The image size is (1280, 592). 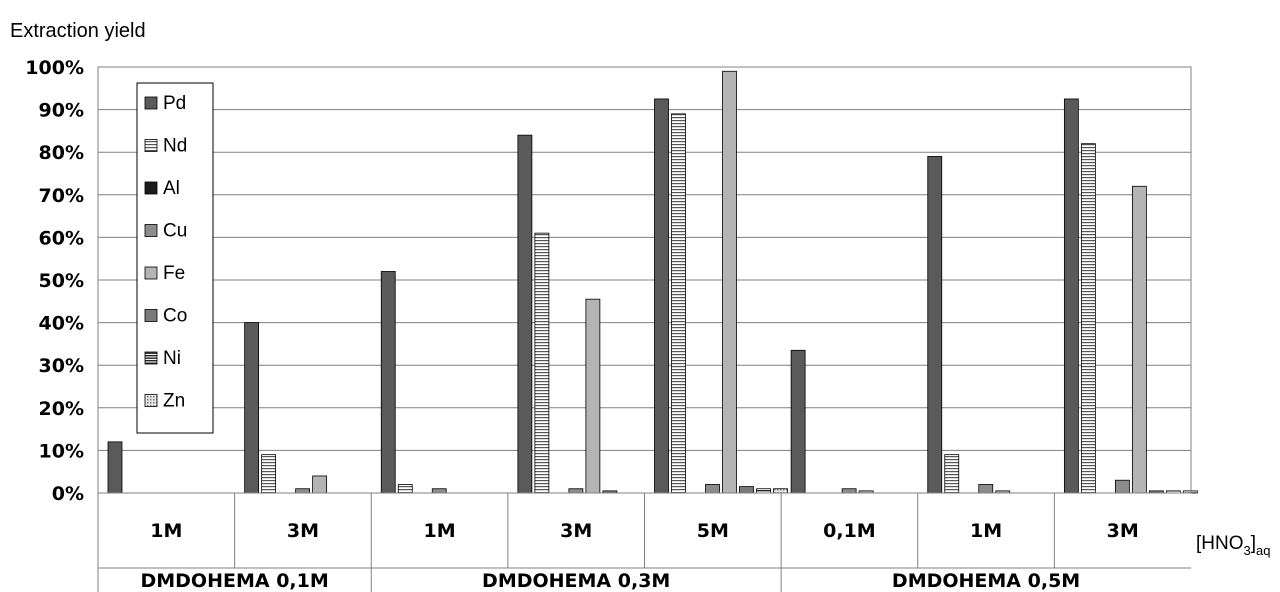 What do you see at coordinates (61, 366) in the screenshot?
I see `y-tick-label: 30%` at bounding box center [61, 366].